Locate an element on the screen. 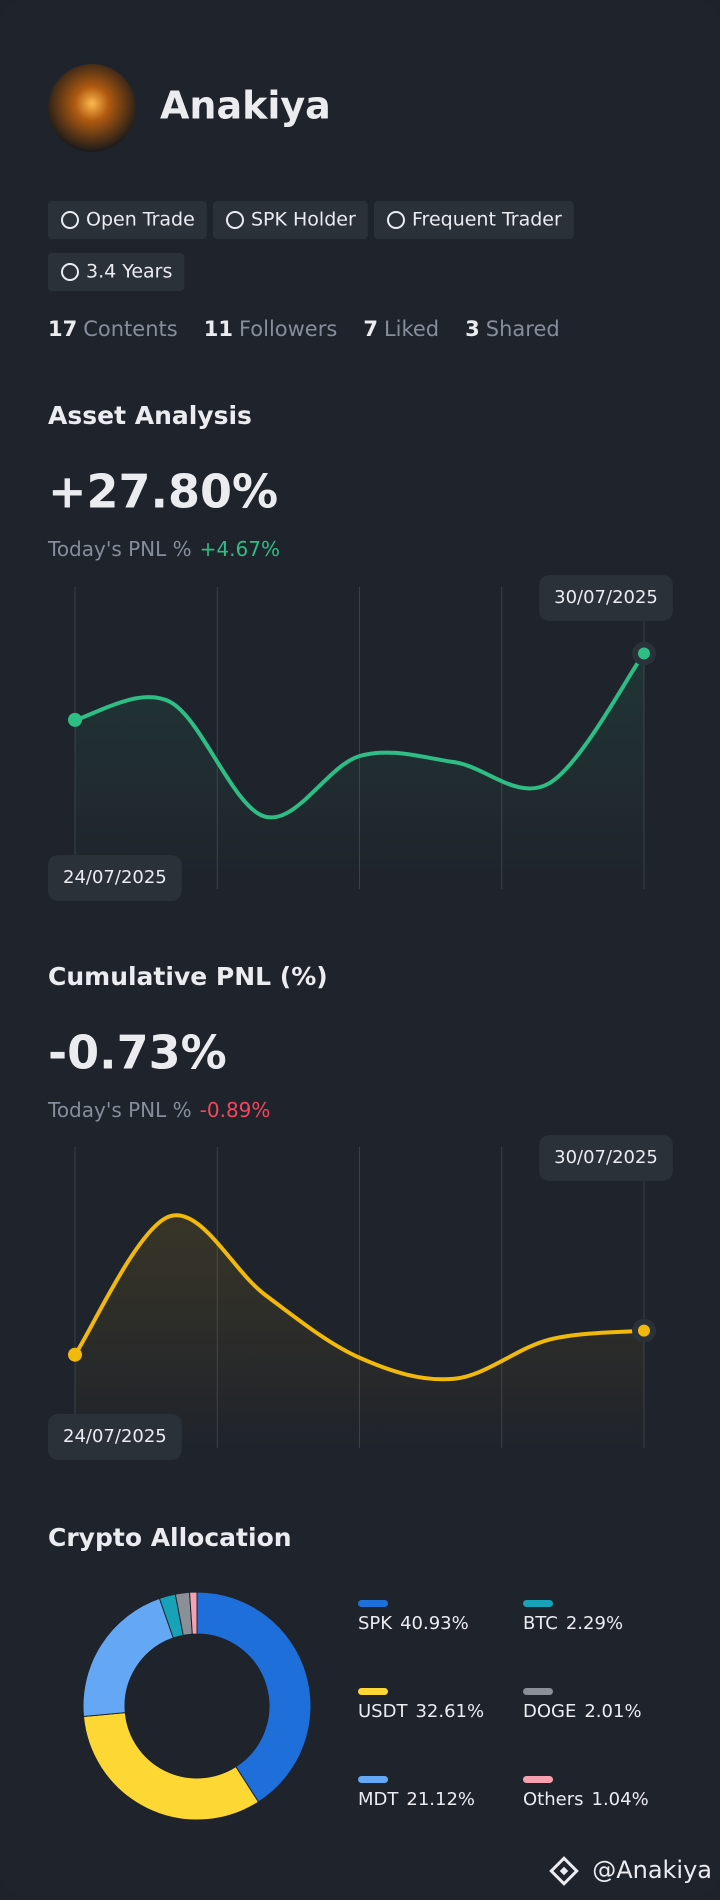 The height and width of the screenshot is (1900, 720). stat-count: 7 is located at coordinates (370, 329).